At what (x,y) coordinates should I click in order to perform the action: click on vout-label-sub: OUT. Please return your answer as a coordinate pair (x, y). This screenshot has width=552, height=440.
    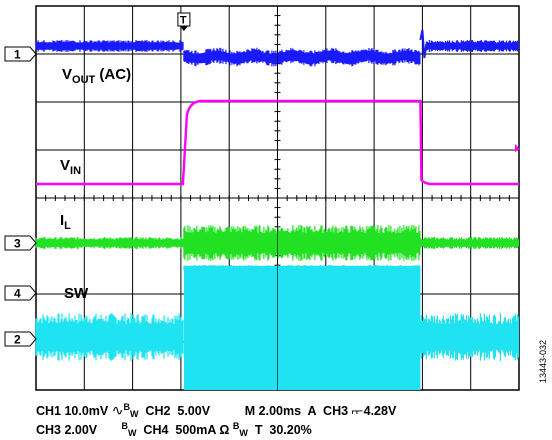
    Looking at the image, I should click on (84, 80).